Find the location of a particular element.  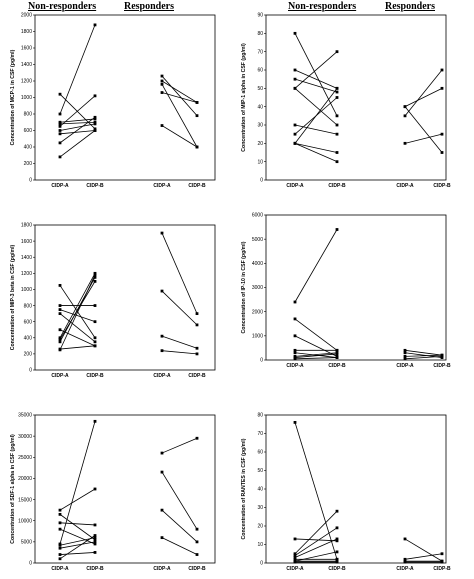

header-responders-left: Responders is located at coordinates (149, 6).